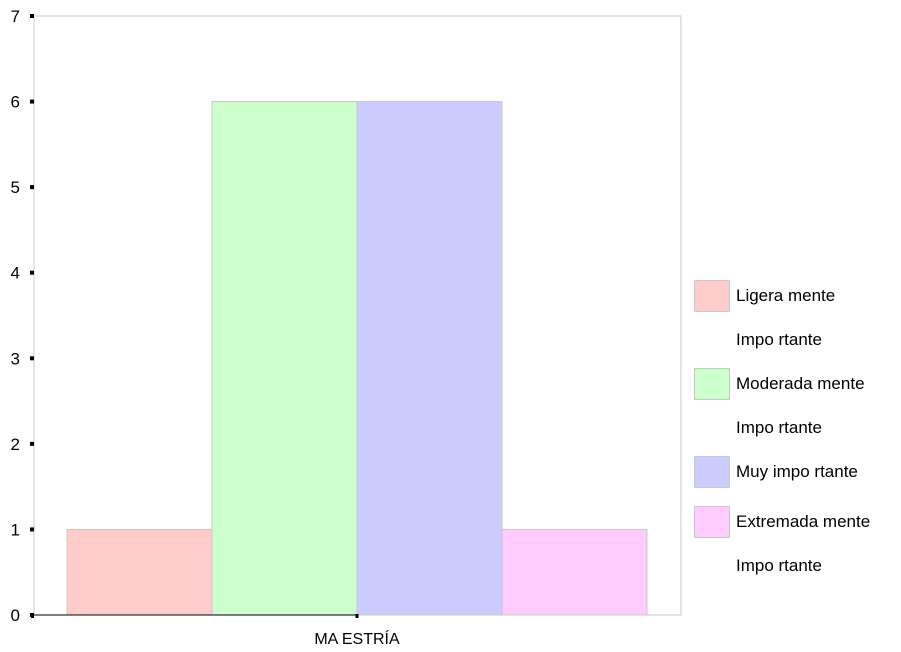  Describe the element at coordinates (215, 631) in the screenshot. I see `x-axis: MA ESTRÍA` at that location.